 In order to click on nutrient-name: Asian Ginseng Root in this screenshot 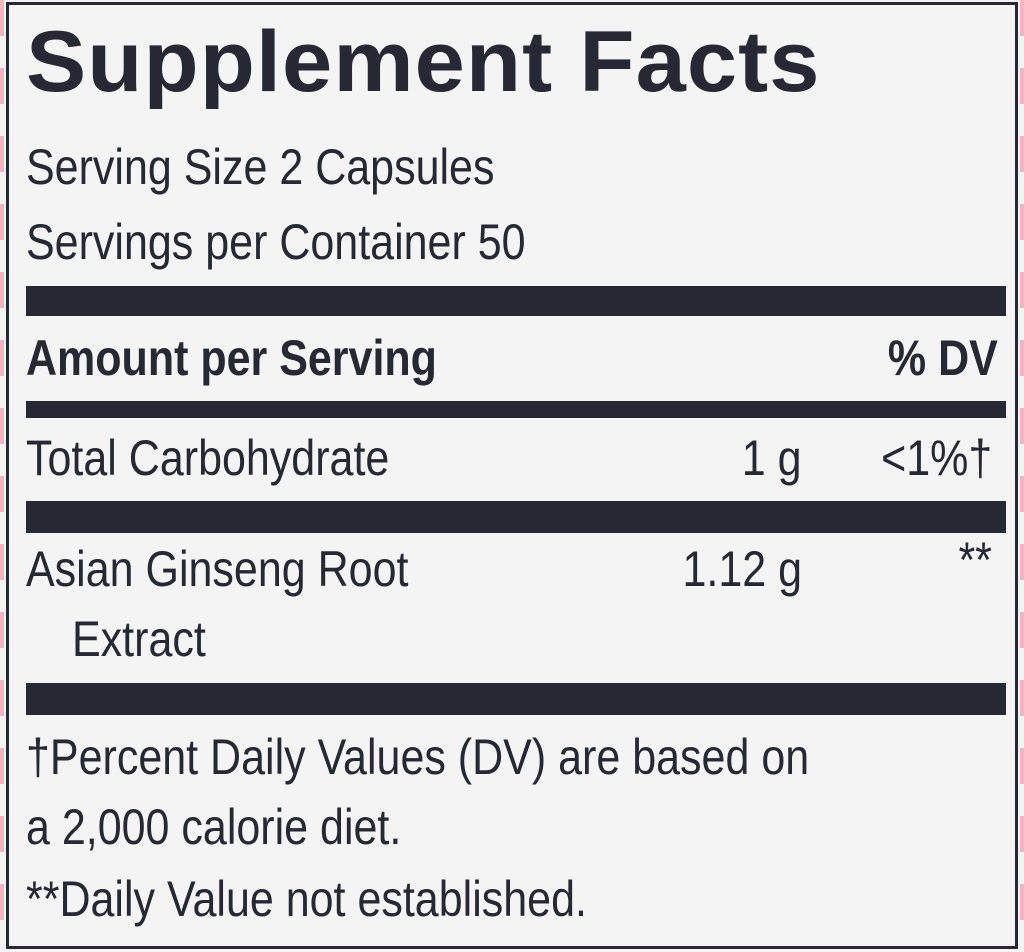, I will do `click(217, 569)`.